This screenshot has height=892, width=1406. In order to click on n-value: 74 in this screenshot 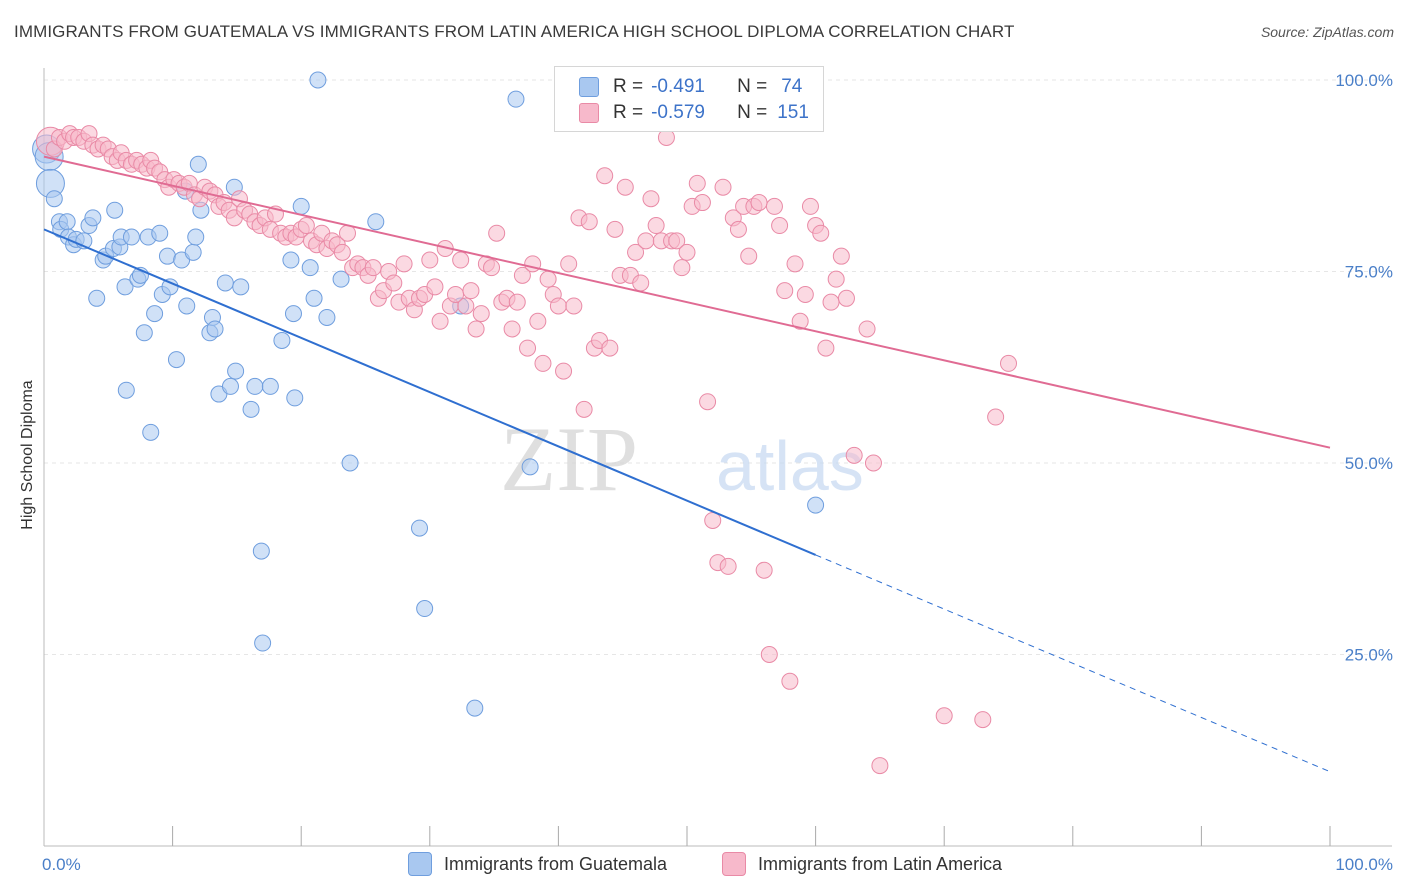, I will do `click(792, 86)`.